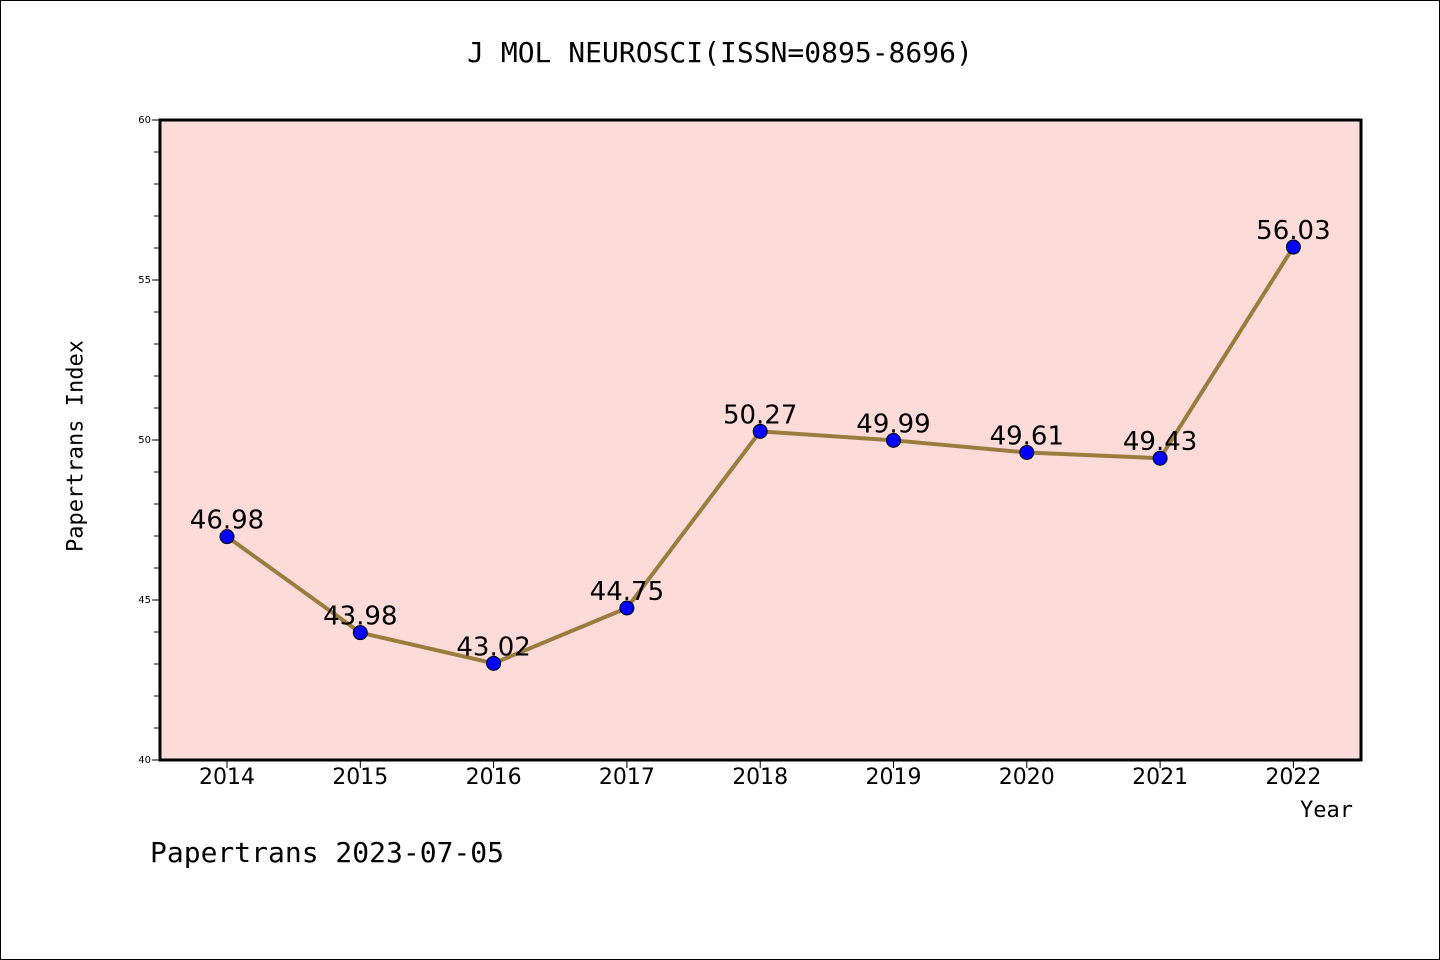 The height and width of the screenshot is (960, 1440). I want to click on data-label: 43.98, so click(360, 617).